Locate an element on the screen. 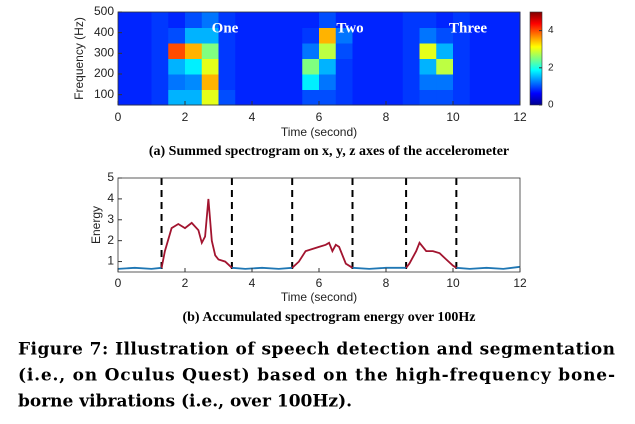 The width and height of the screenshot is (635, 424). annotation: One is located at coordinates (225, 28).